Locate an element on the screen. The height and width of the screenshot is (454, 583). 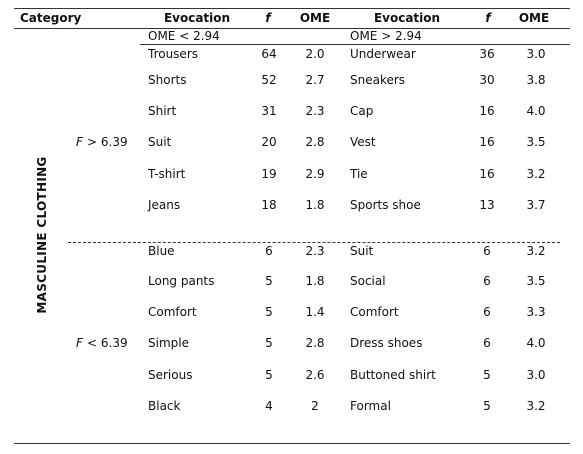
group-note: OME < 2.94 is located at coordinates (184, 36).